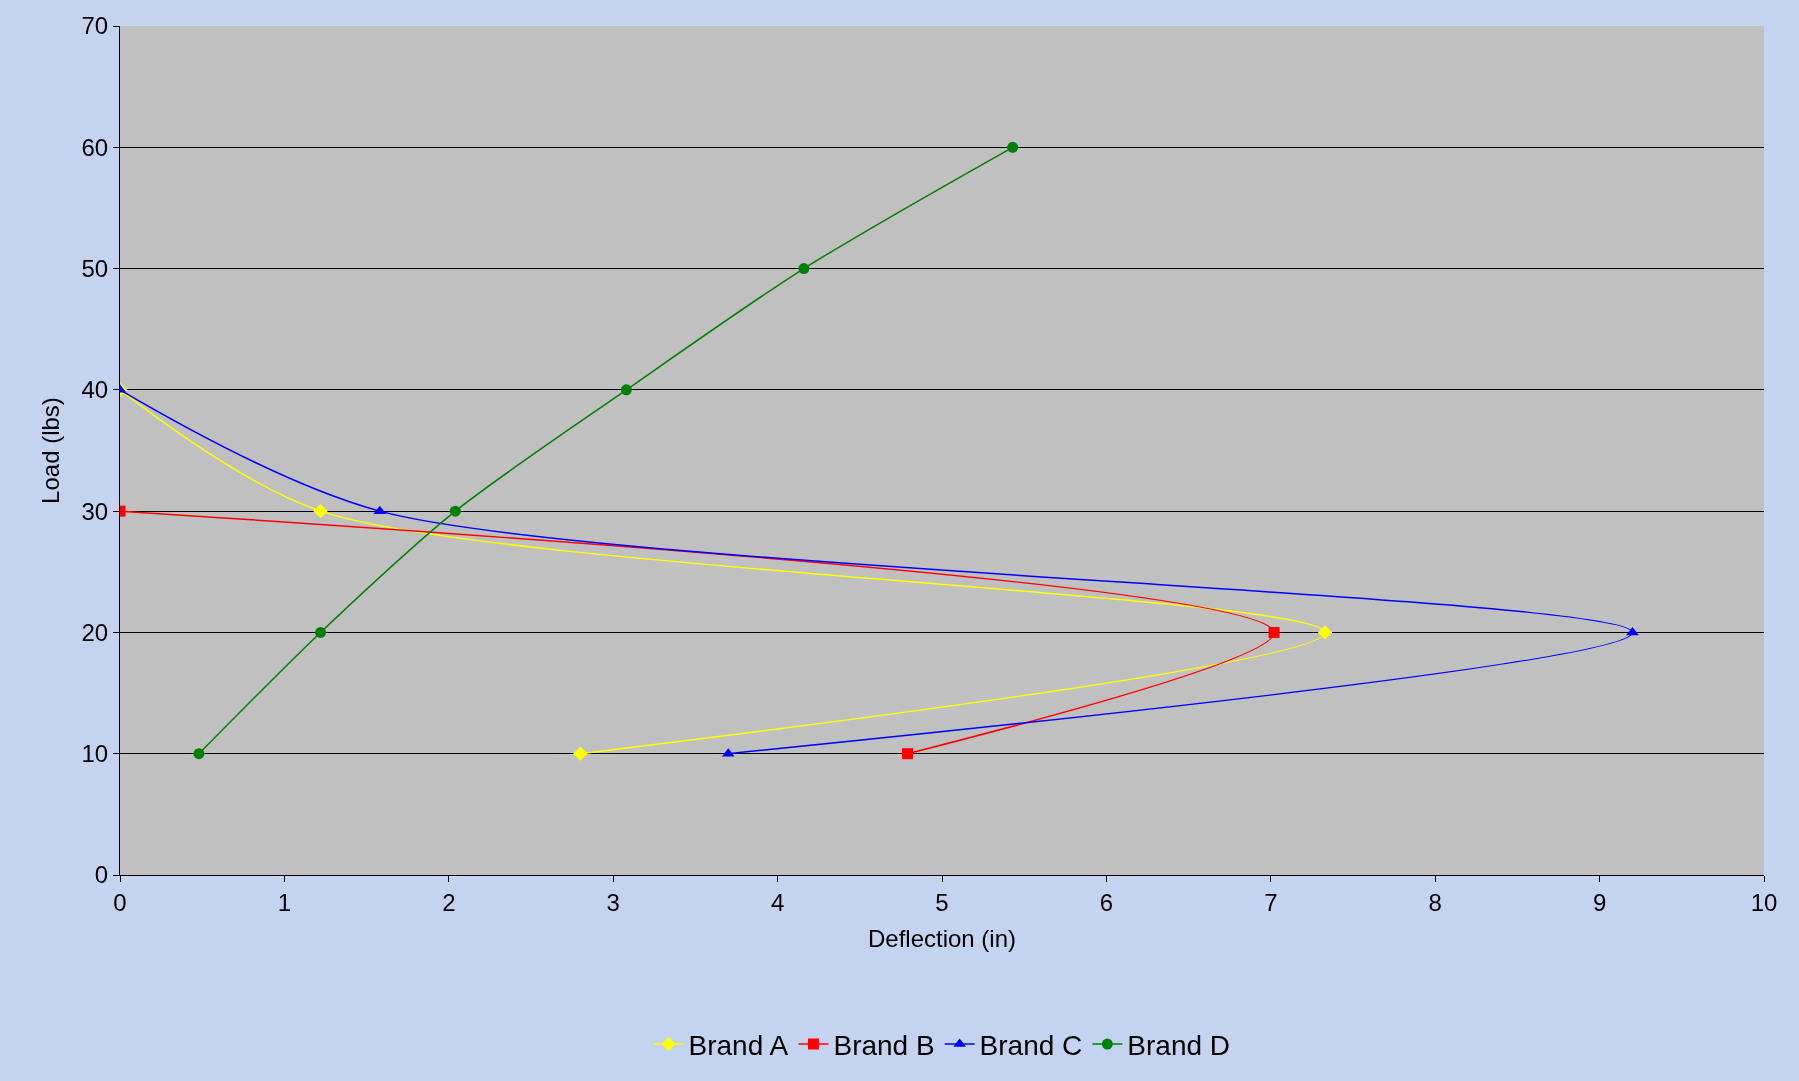 This screenshot has height=1081, width=1799. I want to click on x-tick-label: 4, so click(777, 902).